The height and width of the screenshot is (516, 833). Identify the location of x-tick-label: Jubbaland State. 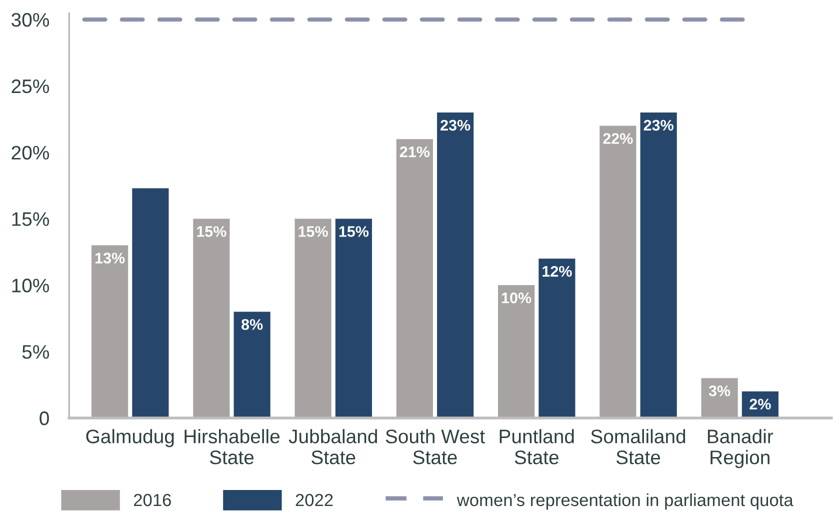
(332, 446).